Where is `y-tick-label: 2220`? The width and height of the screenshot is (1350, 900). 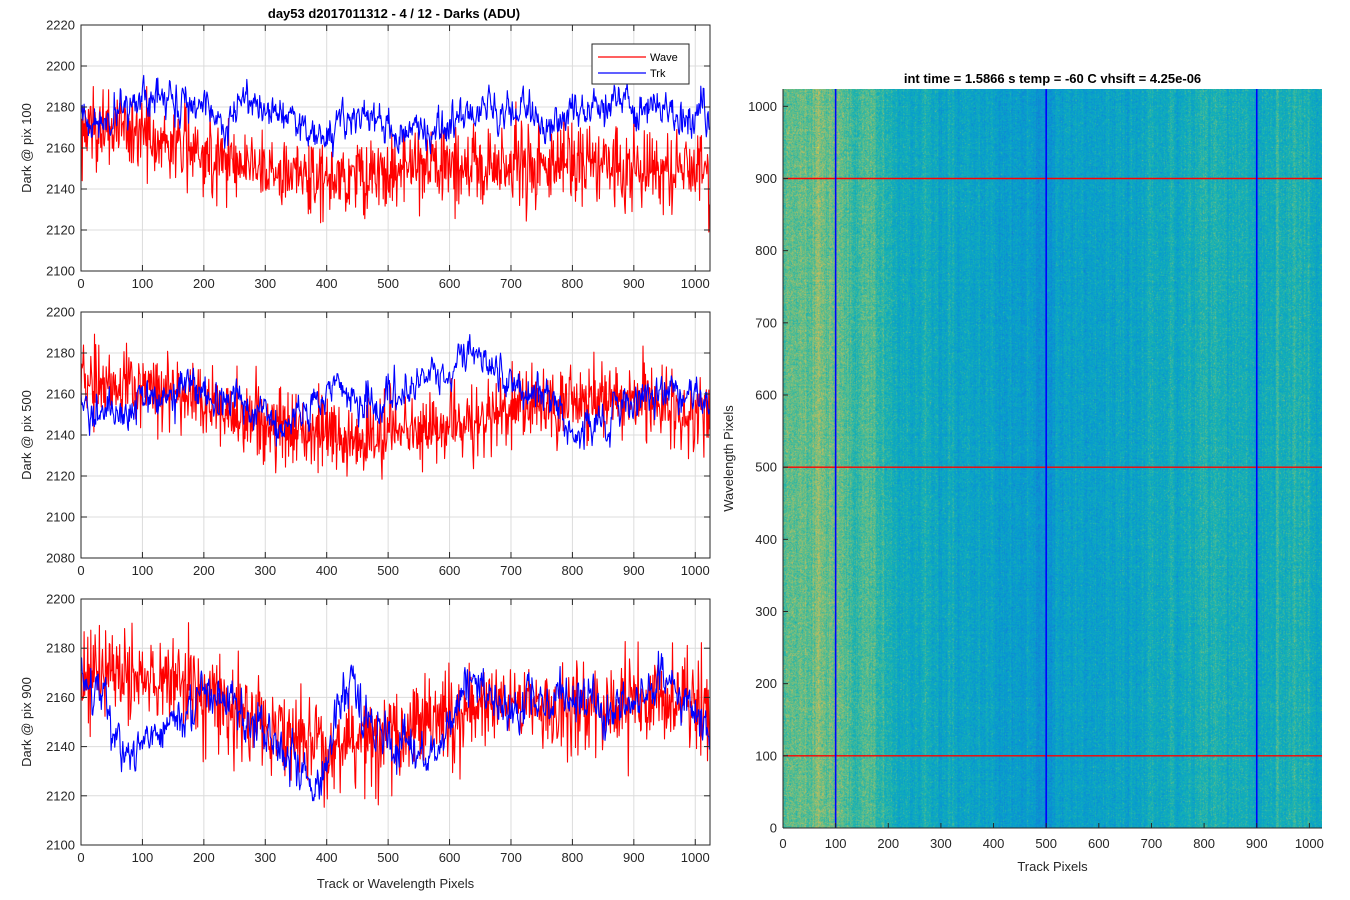 y-tick-label: 2220 is located at coordinates (60, 25).